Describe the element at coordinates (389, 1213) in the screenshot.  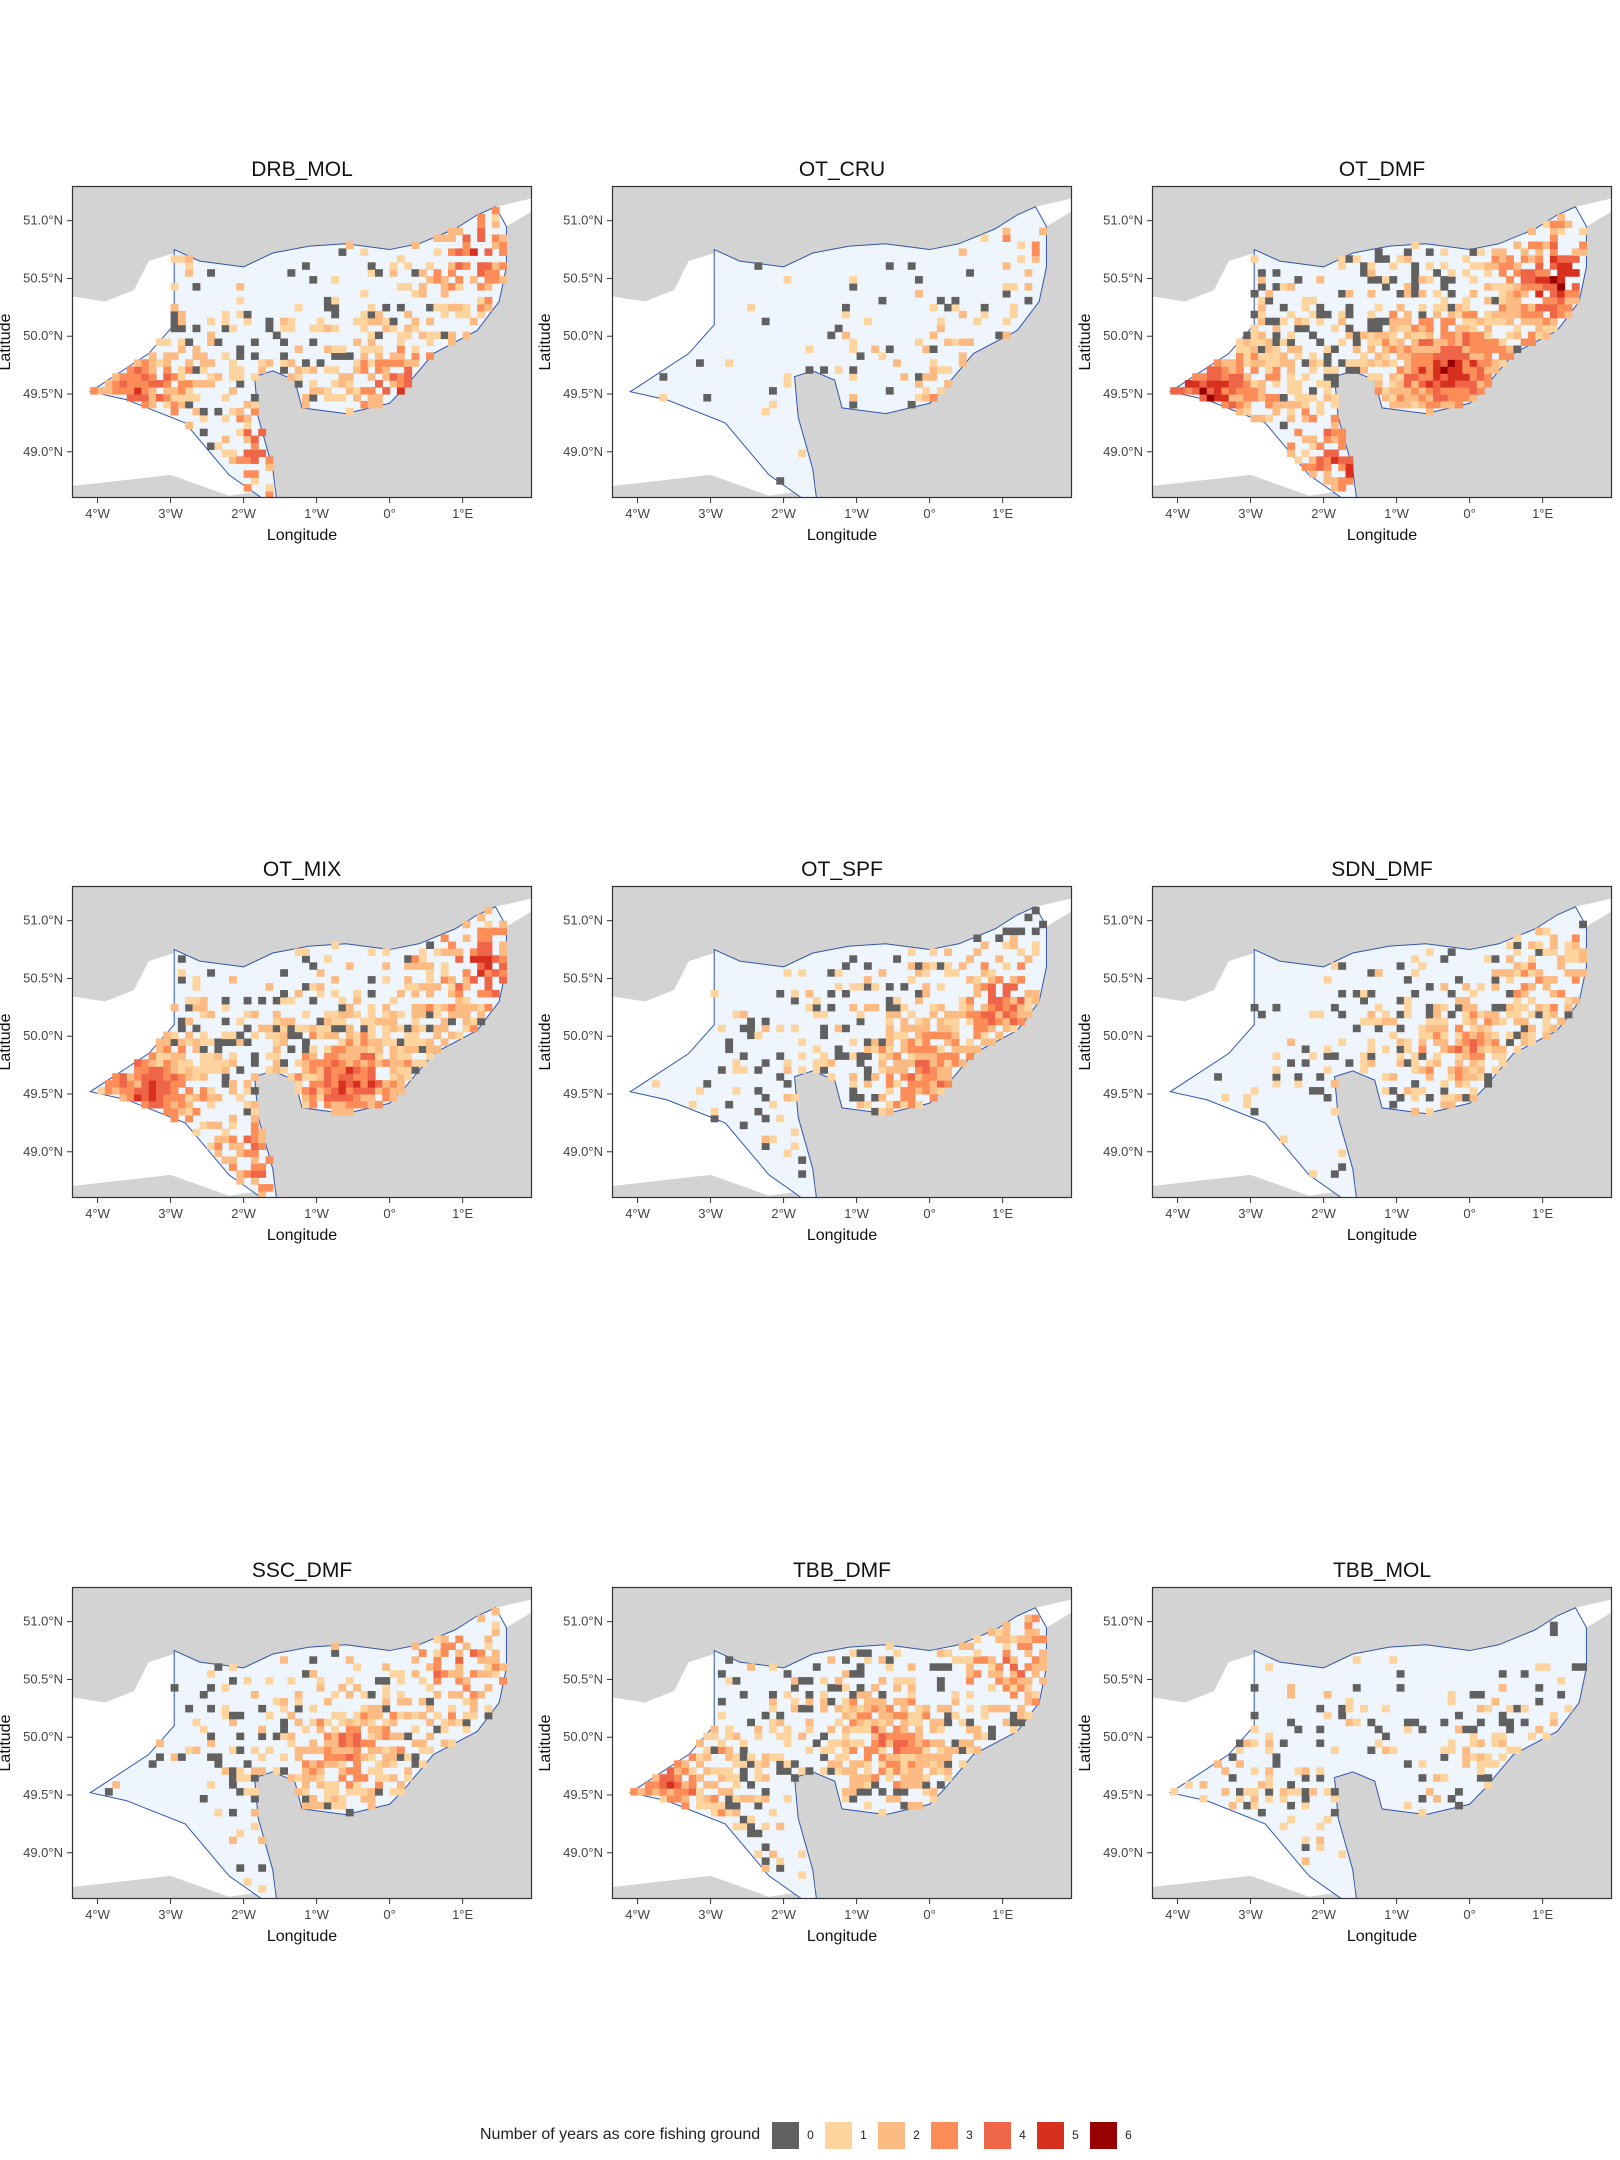
I see `x-tick-label: 0°` at that location.